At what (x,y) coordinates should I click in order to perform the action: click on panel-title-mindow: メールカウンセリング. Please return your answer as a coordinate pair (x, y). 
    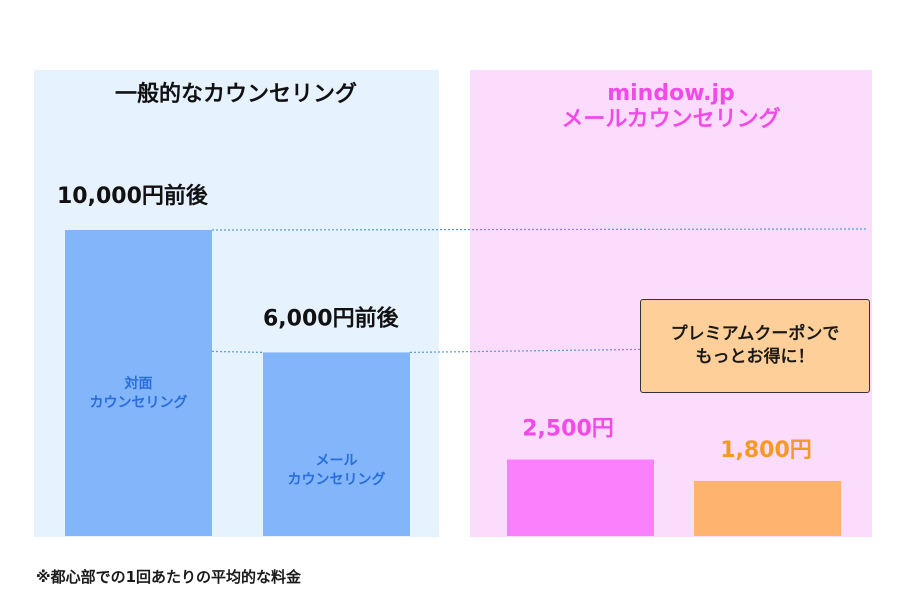
    Looking at the image, I should click on (670, 119).